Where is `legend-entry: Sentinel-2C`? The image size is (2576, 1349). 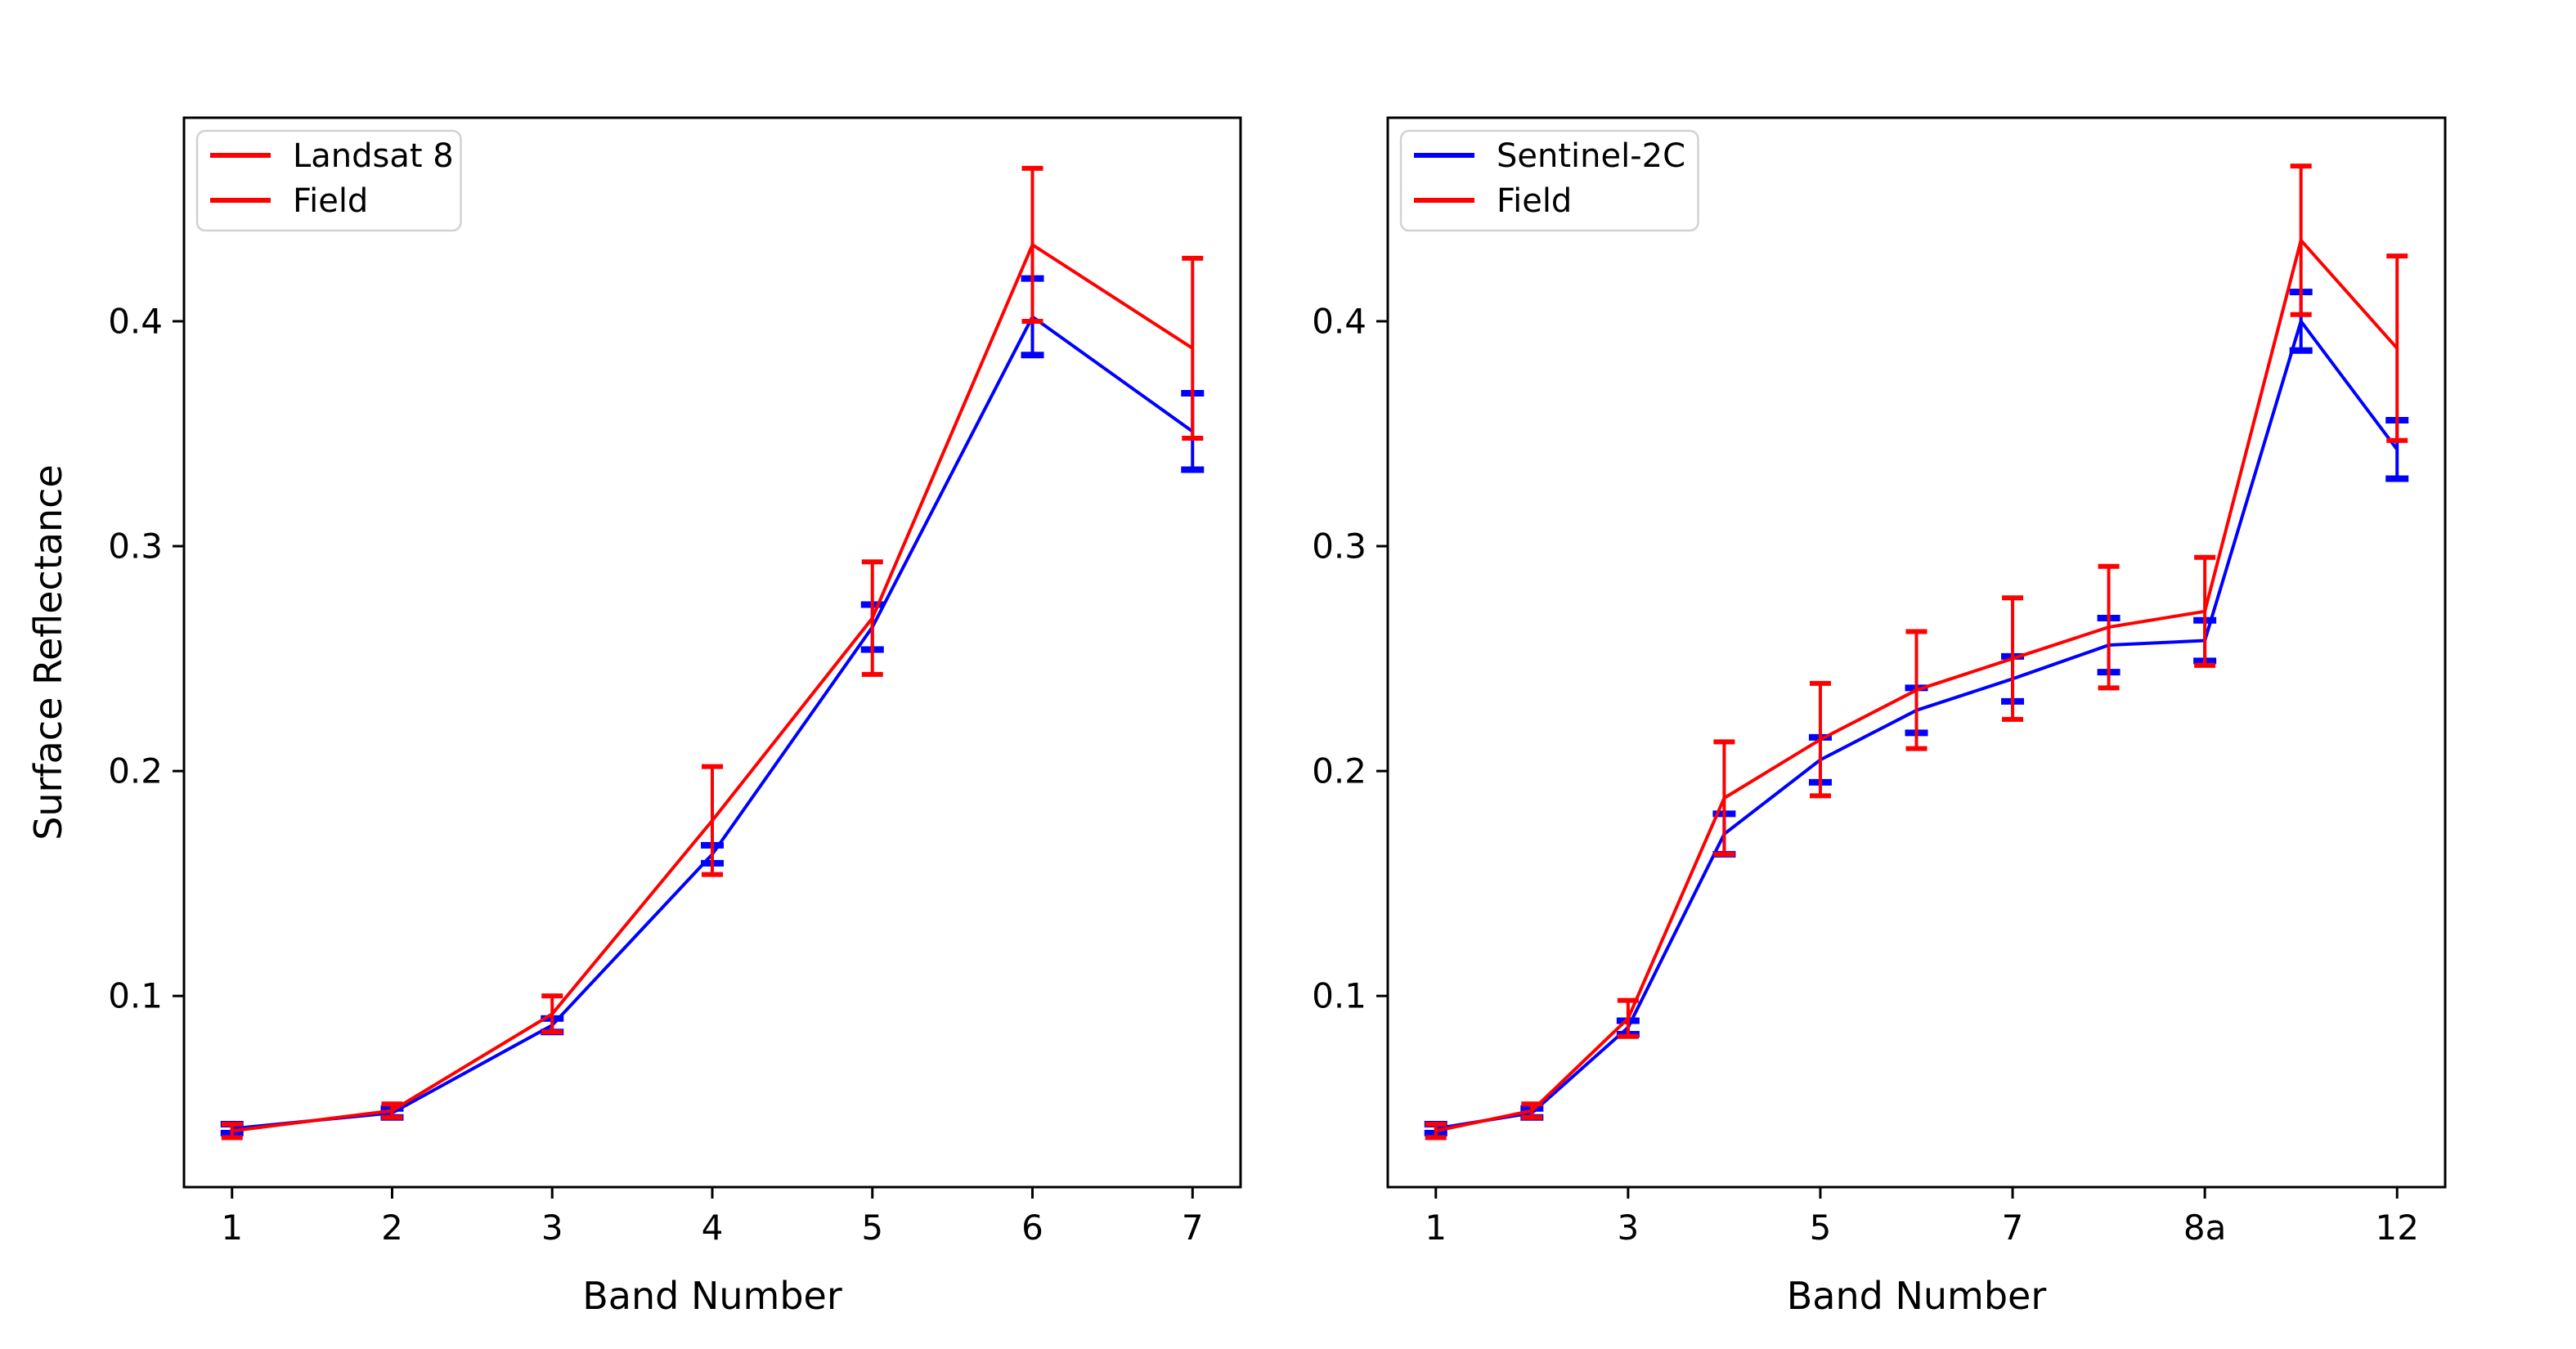 legend-entry: Sentinel-2C is located at coordinates (1550, 156).